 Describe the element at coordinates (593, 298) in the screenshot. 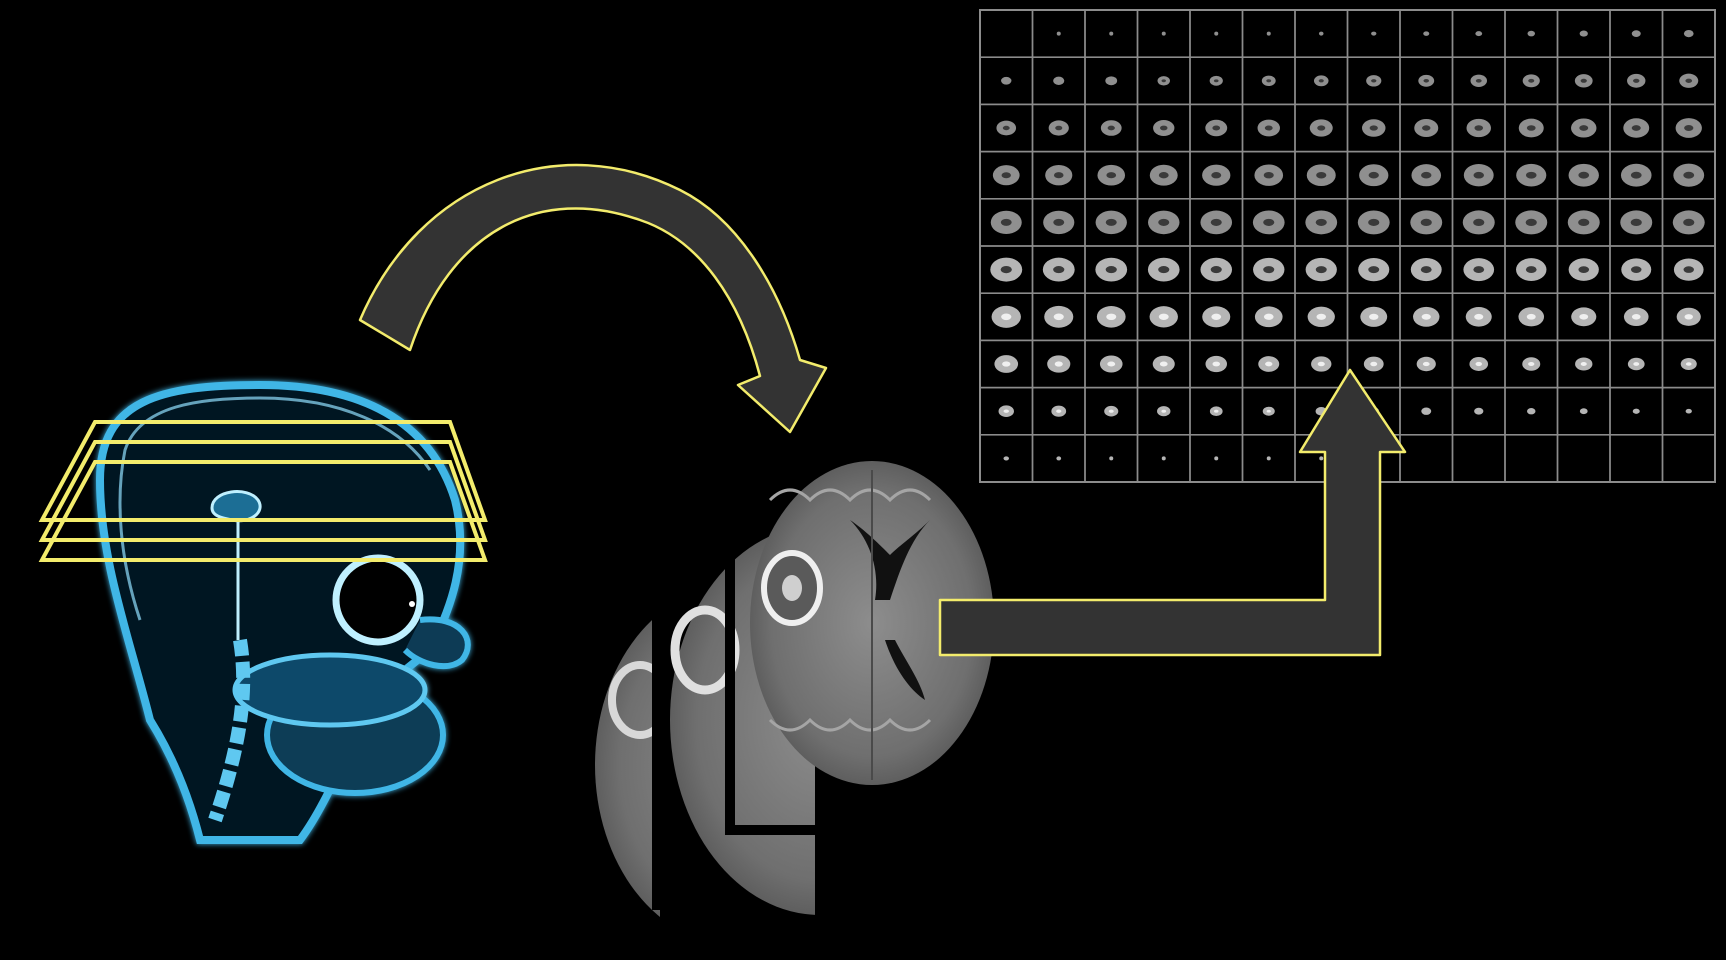

I see `curved-arrow-icon` at that location.